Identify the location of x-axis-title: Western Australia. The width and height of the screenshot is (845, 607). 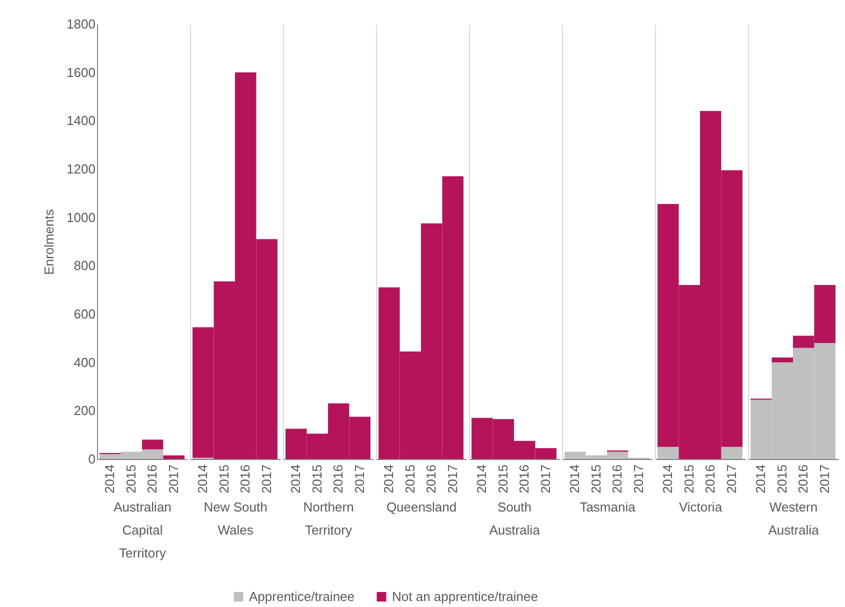
(794, 518).